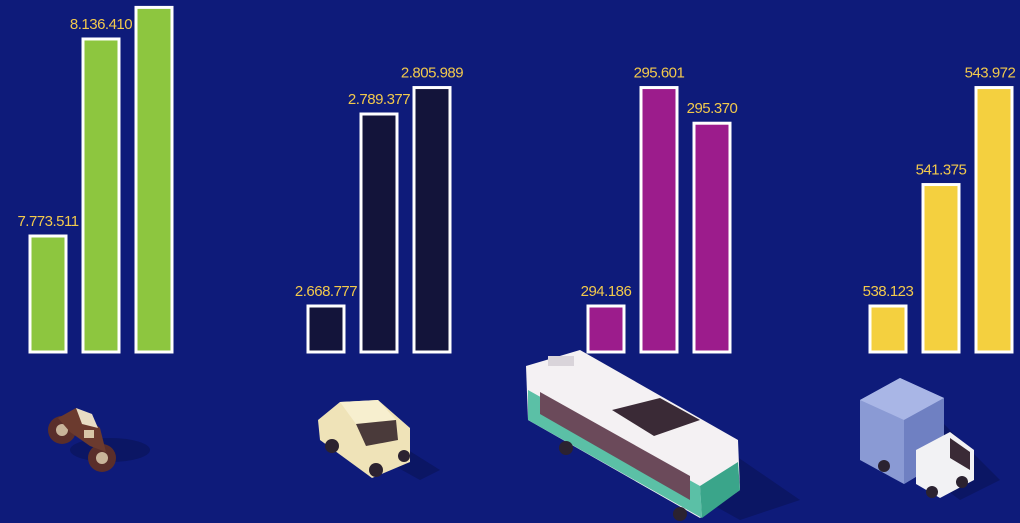 The height and width of the screenshot is (523, 1020). What do you see at coordinates (99, 440) in the screenshot?
I see `motorcycle-icon` at bounding box center [99, 440].